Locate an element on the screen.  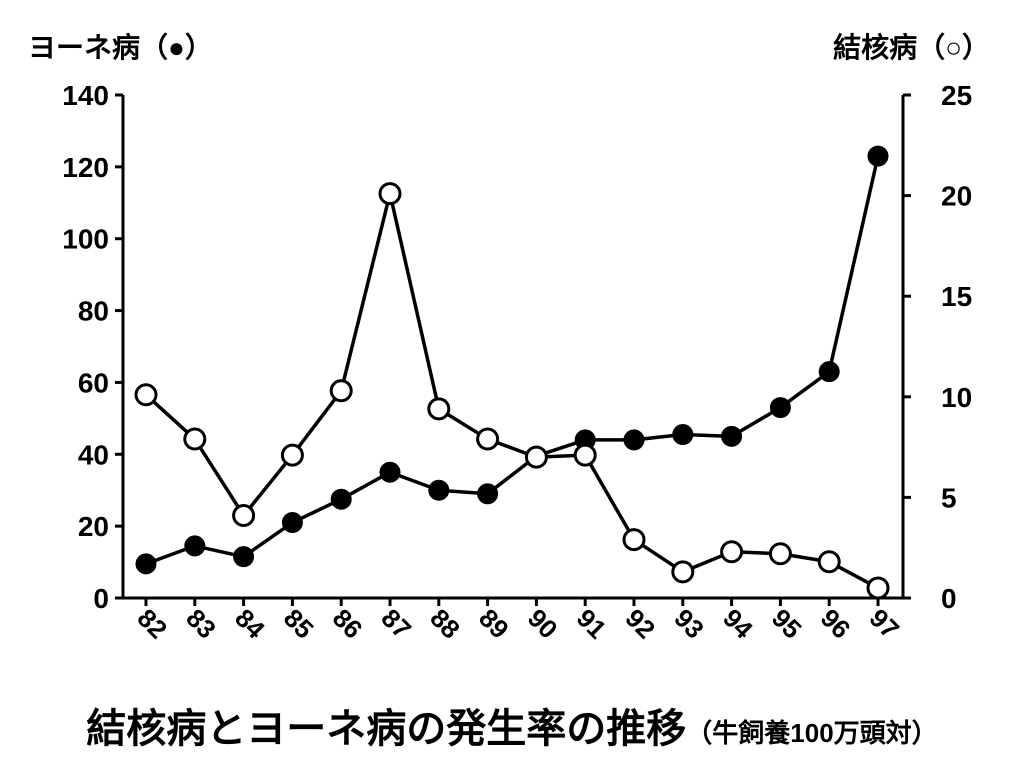
x-tick-label: 91 is located at coordinates (592, 624).